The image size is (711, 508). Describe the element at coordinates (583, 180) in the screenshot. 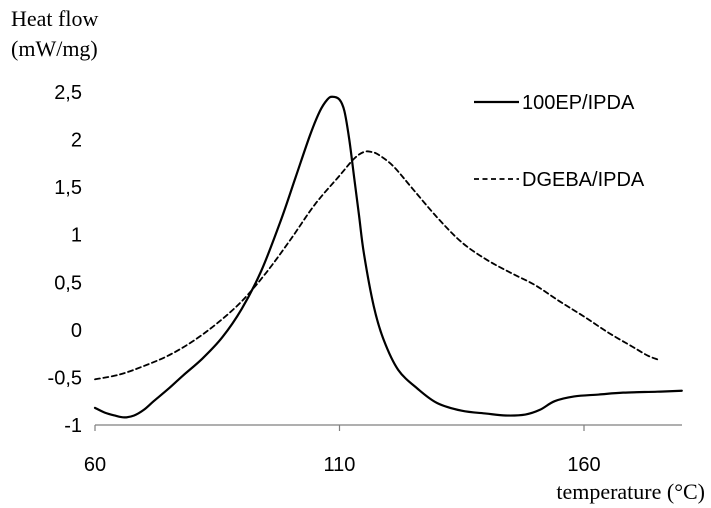

I see `legend-label-2: DGEBA/IPDA` at that location.